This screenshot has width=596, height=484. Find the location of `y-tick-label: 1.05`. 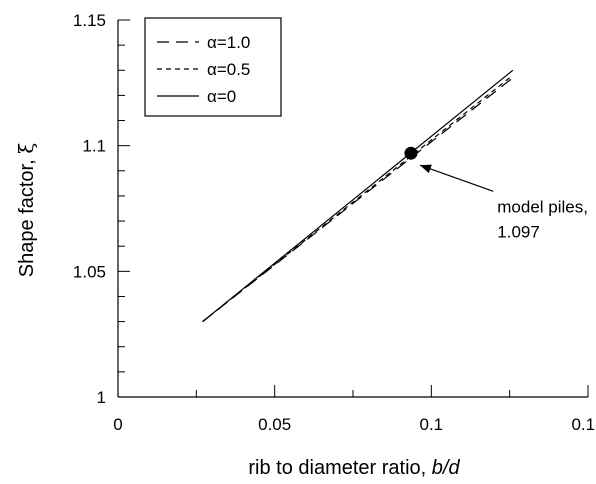

y-tick-label: 1.05 is located at coordinates (89, 271).